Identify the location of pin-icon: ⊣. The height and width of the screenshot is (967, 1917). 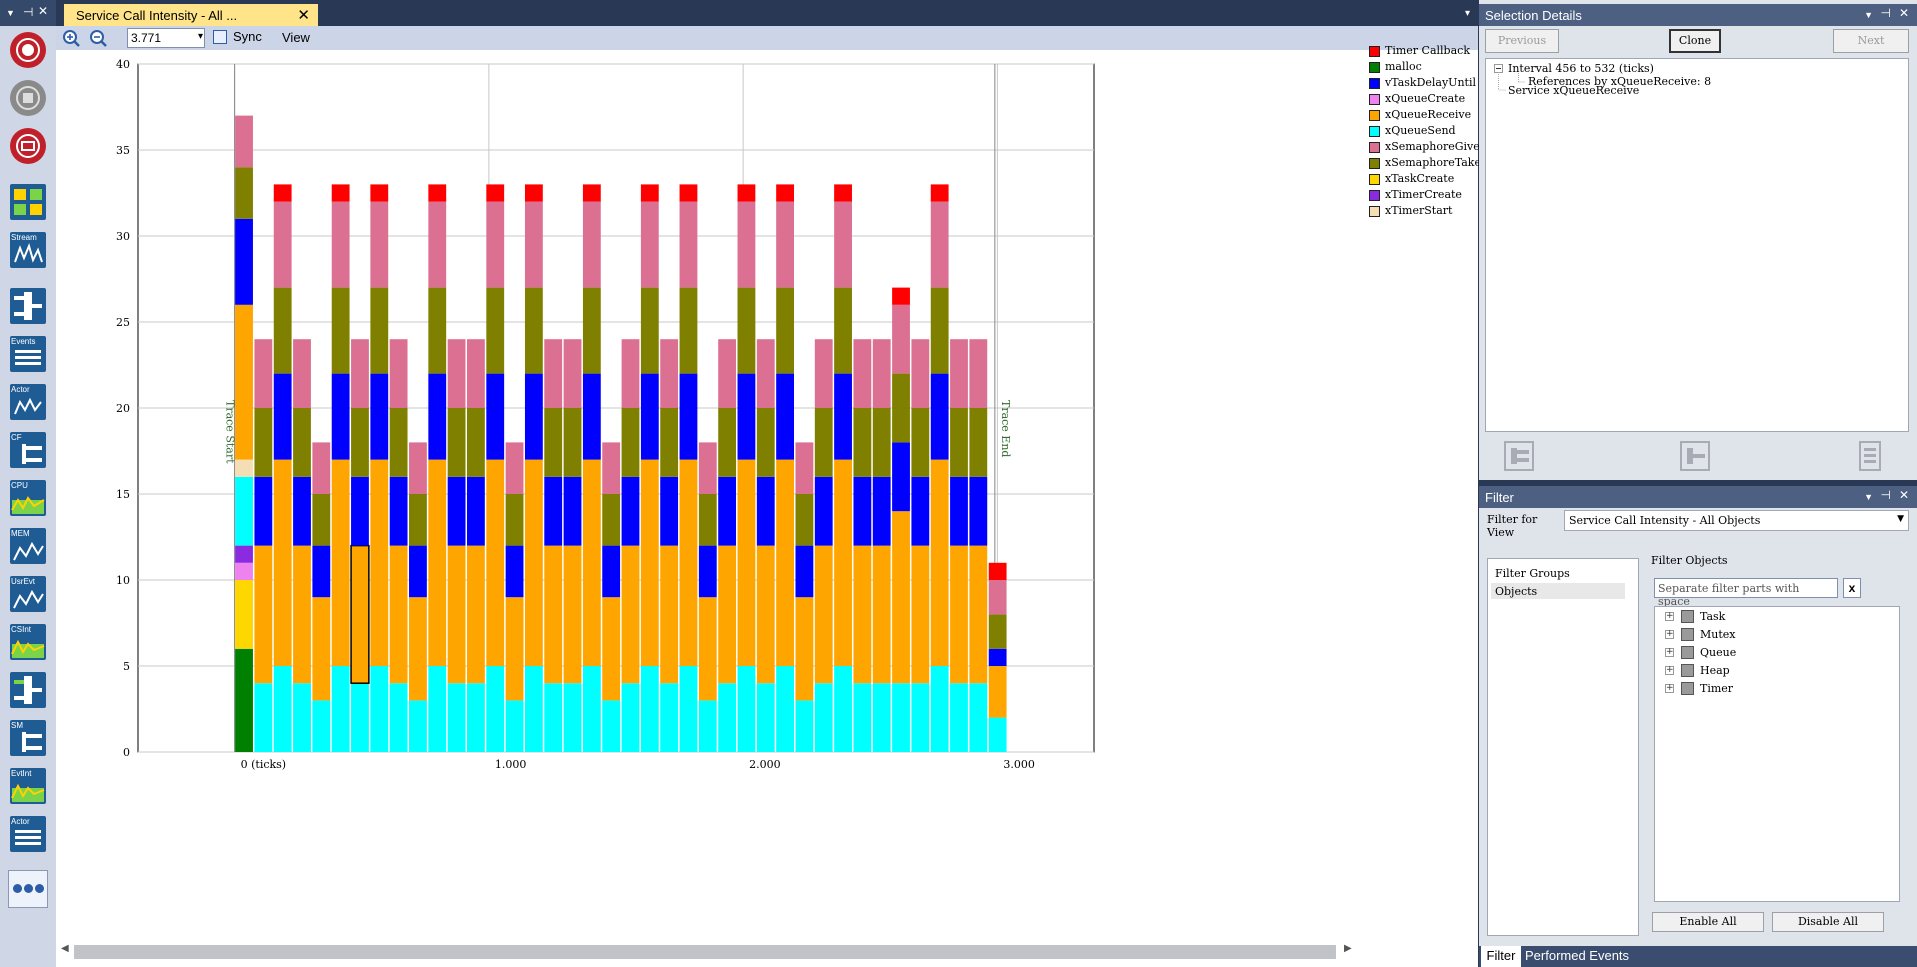
(1885, 495).